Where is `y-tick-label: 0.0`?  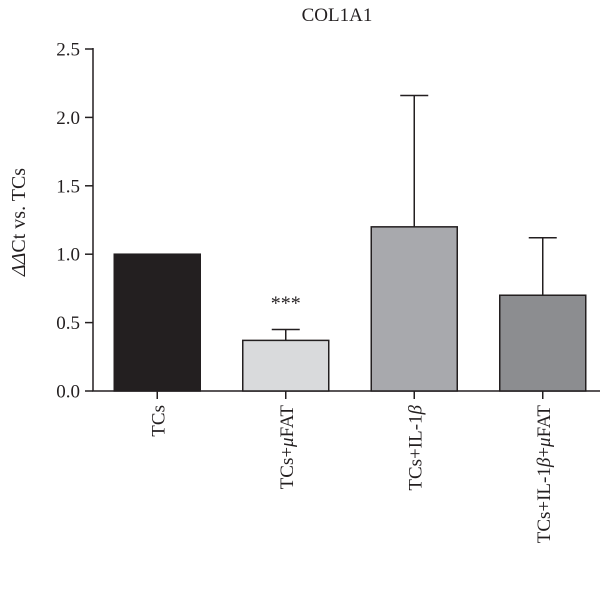
y-tick-label: 0.0 is located at coordinates (68, 392).